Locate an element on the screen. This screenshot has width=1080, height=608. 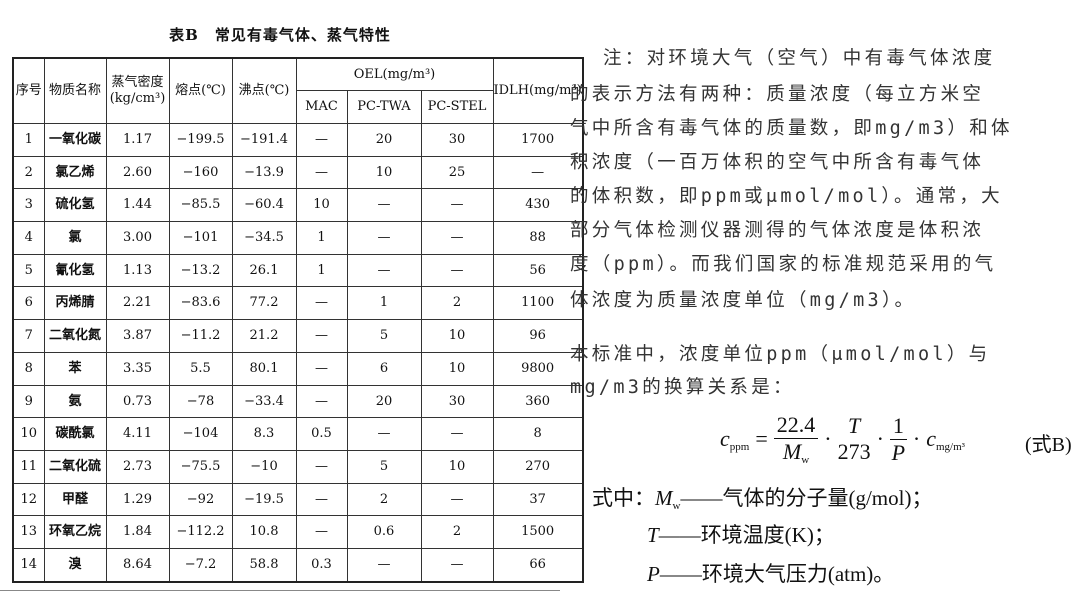
table-cell: −10 is located at coordinates (264, 466).